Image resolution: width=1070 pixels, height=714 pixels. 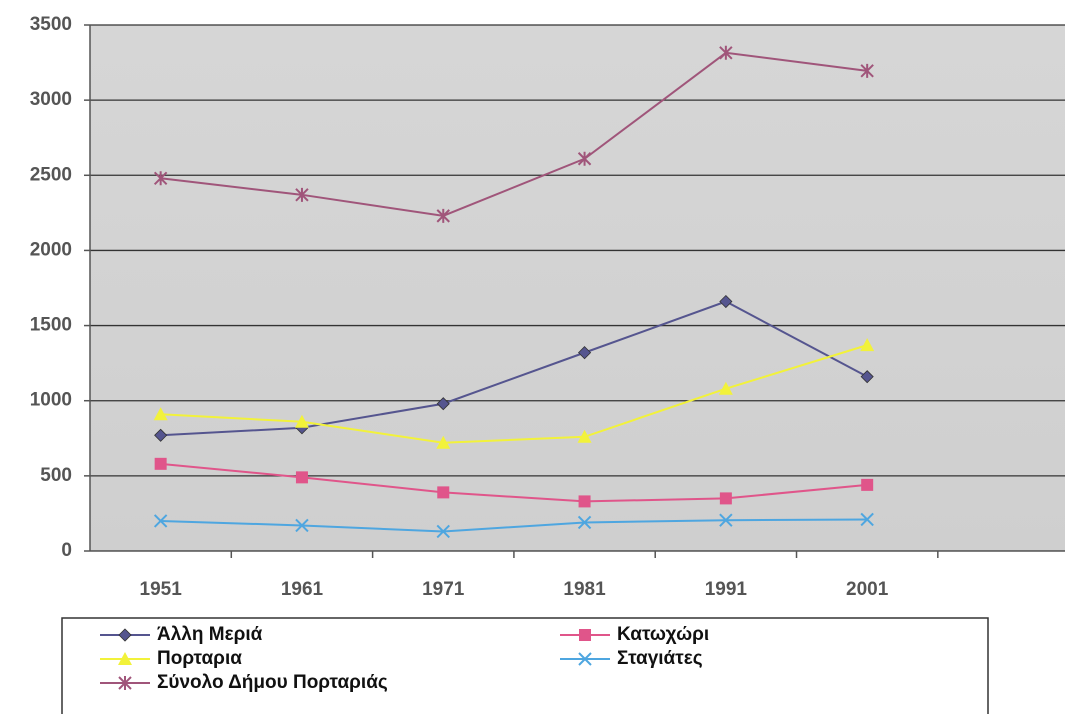 What do you see at coordinates (199, 658) in the screenshot?
I see `legend-label: Πορταρια` at bounding box center [199, 658].